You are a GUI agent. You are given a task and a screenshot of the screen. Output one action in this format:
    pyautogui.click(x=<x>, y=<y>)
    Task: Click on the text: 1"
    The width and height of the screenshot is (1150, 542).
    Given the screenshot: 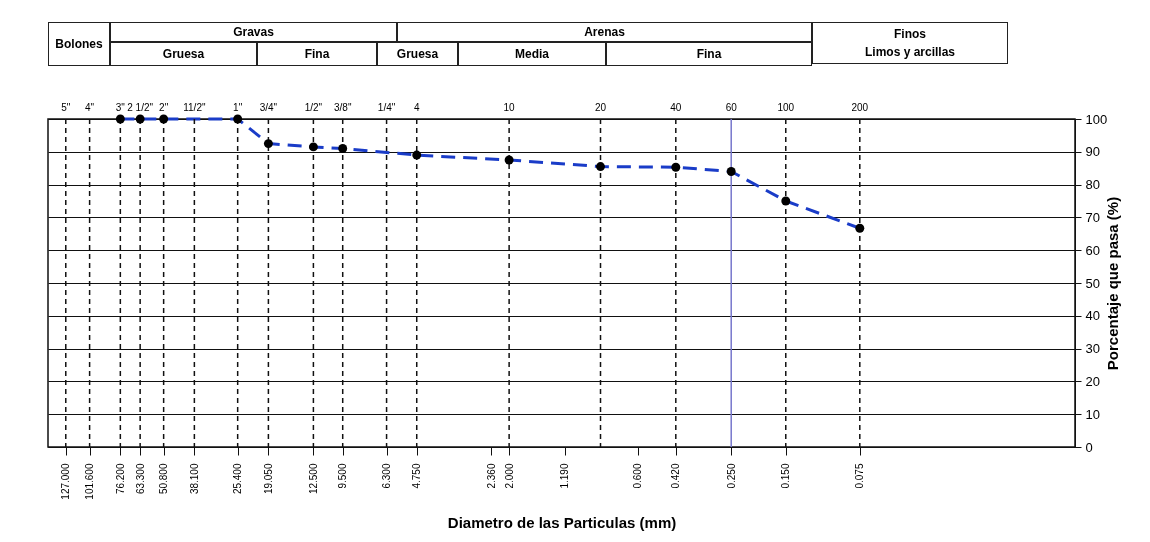 What is the action you would take?
    pyautogui.click(x=238, y=107)
    